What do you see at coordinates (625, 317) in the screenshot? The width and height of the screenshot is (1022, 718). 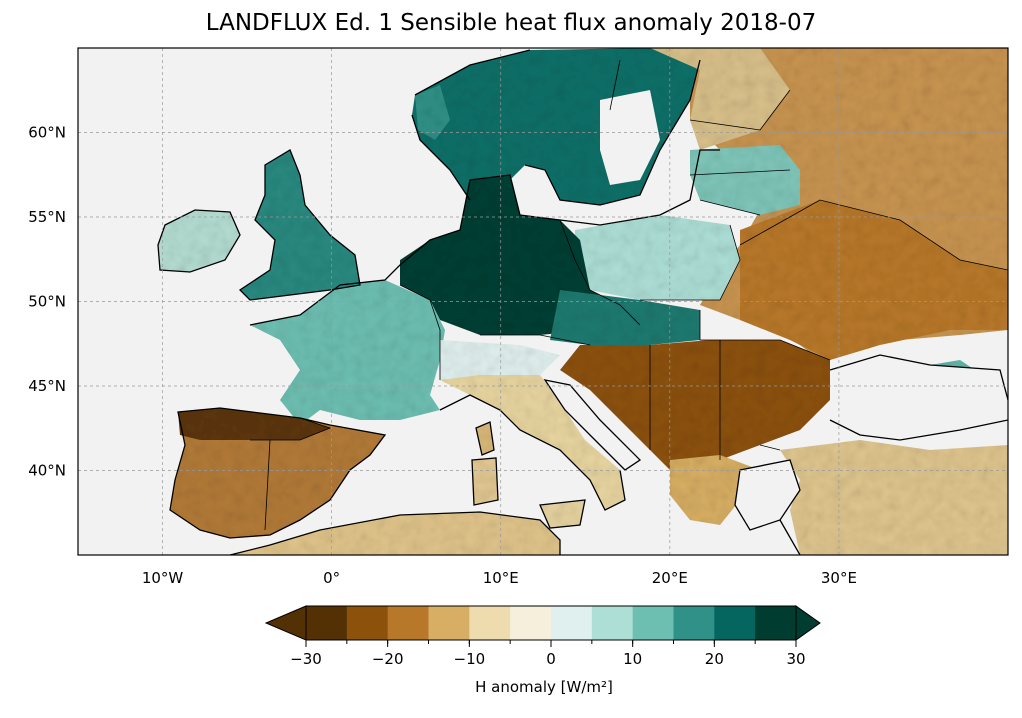 I see `land-central` at bounding box center [625, 317].